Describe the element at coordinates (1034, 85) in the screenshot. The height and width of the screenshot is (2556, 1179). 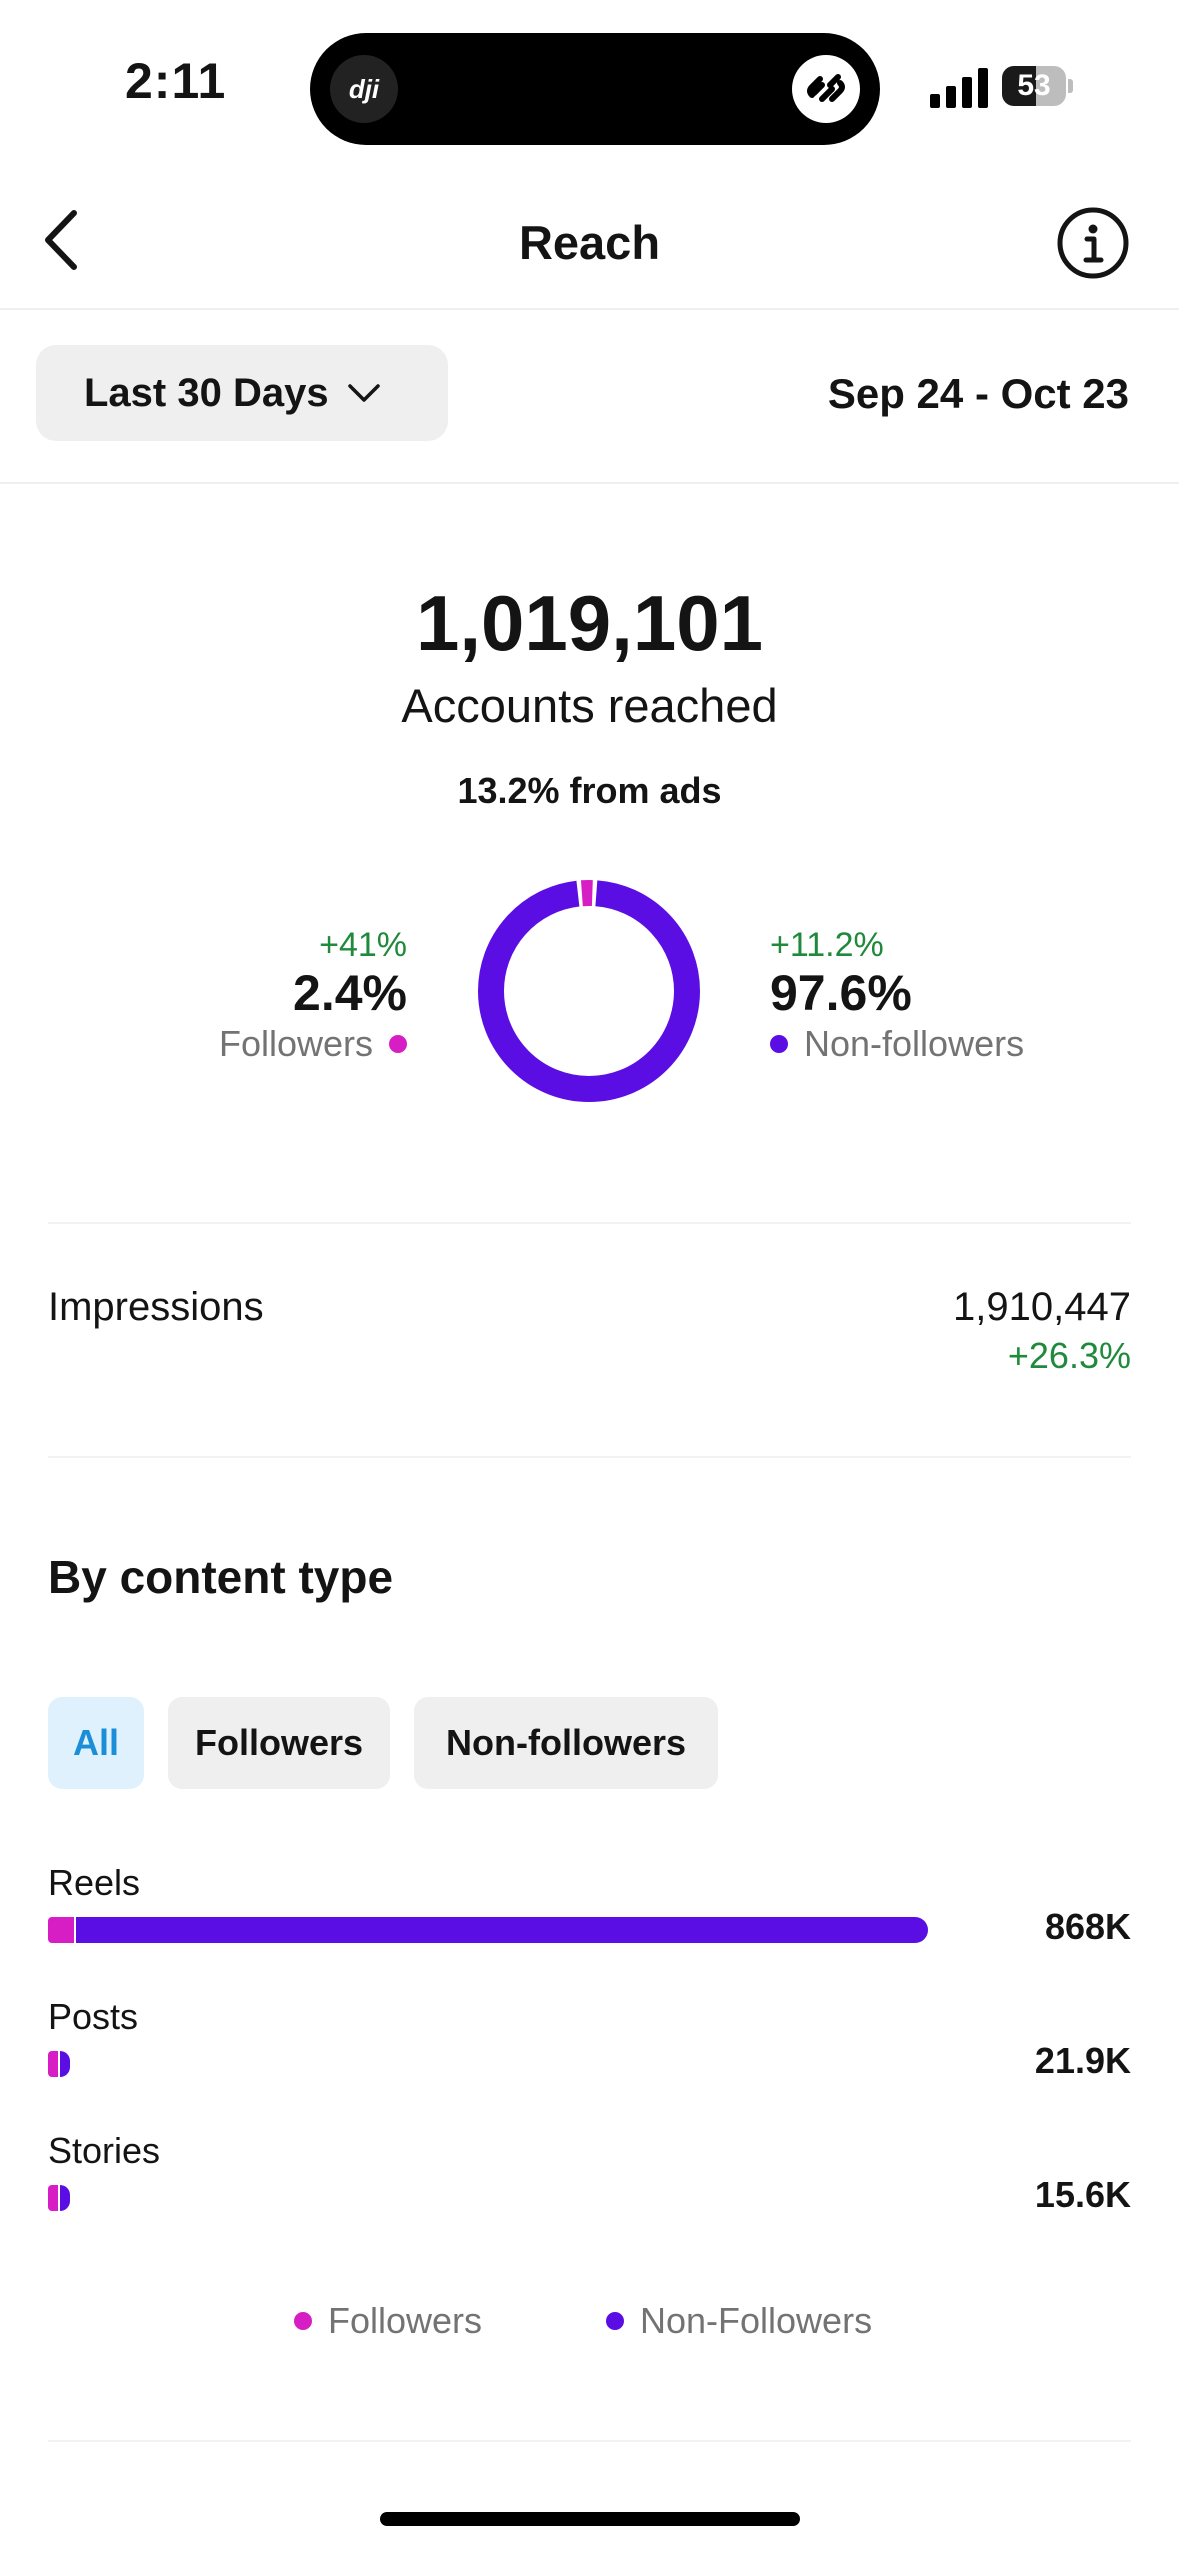
I see `battery-level: 53` at that location.